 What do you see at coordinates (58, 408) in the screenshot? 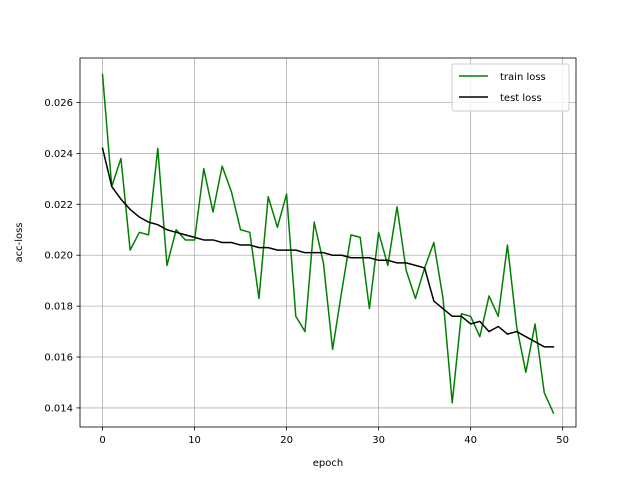
I see `y-tick-label: 0.014` at bounding box center [58, 408].